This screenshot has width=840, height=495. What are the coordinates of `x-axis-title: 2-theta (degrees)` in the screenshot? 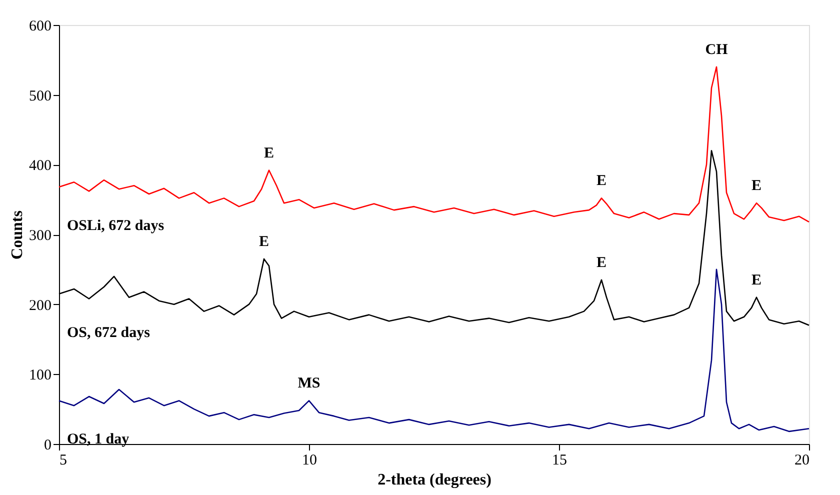 It's located at (435, 480).